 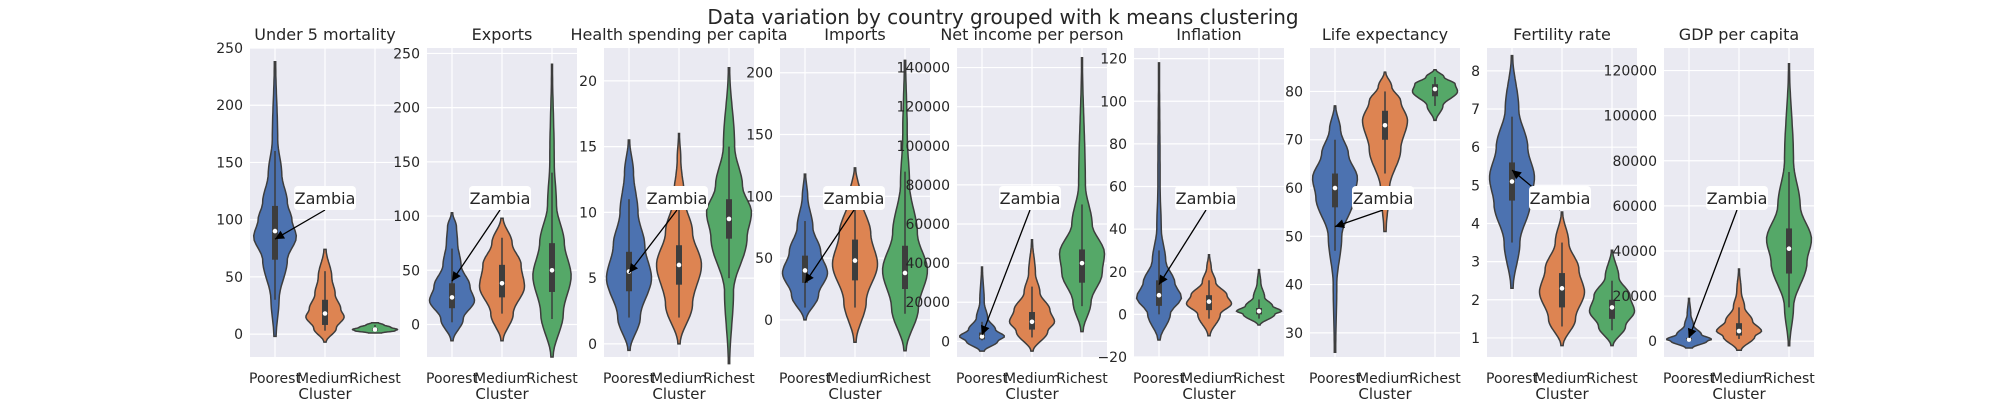 I want to click on y-tick-label: 100000, so click(x=1630, y=117).